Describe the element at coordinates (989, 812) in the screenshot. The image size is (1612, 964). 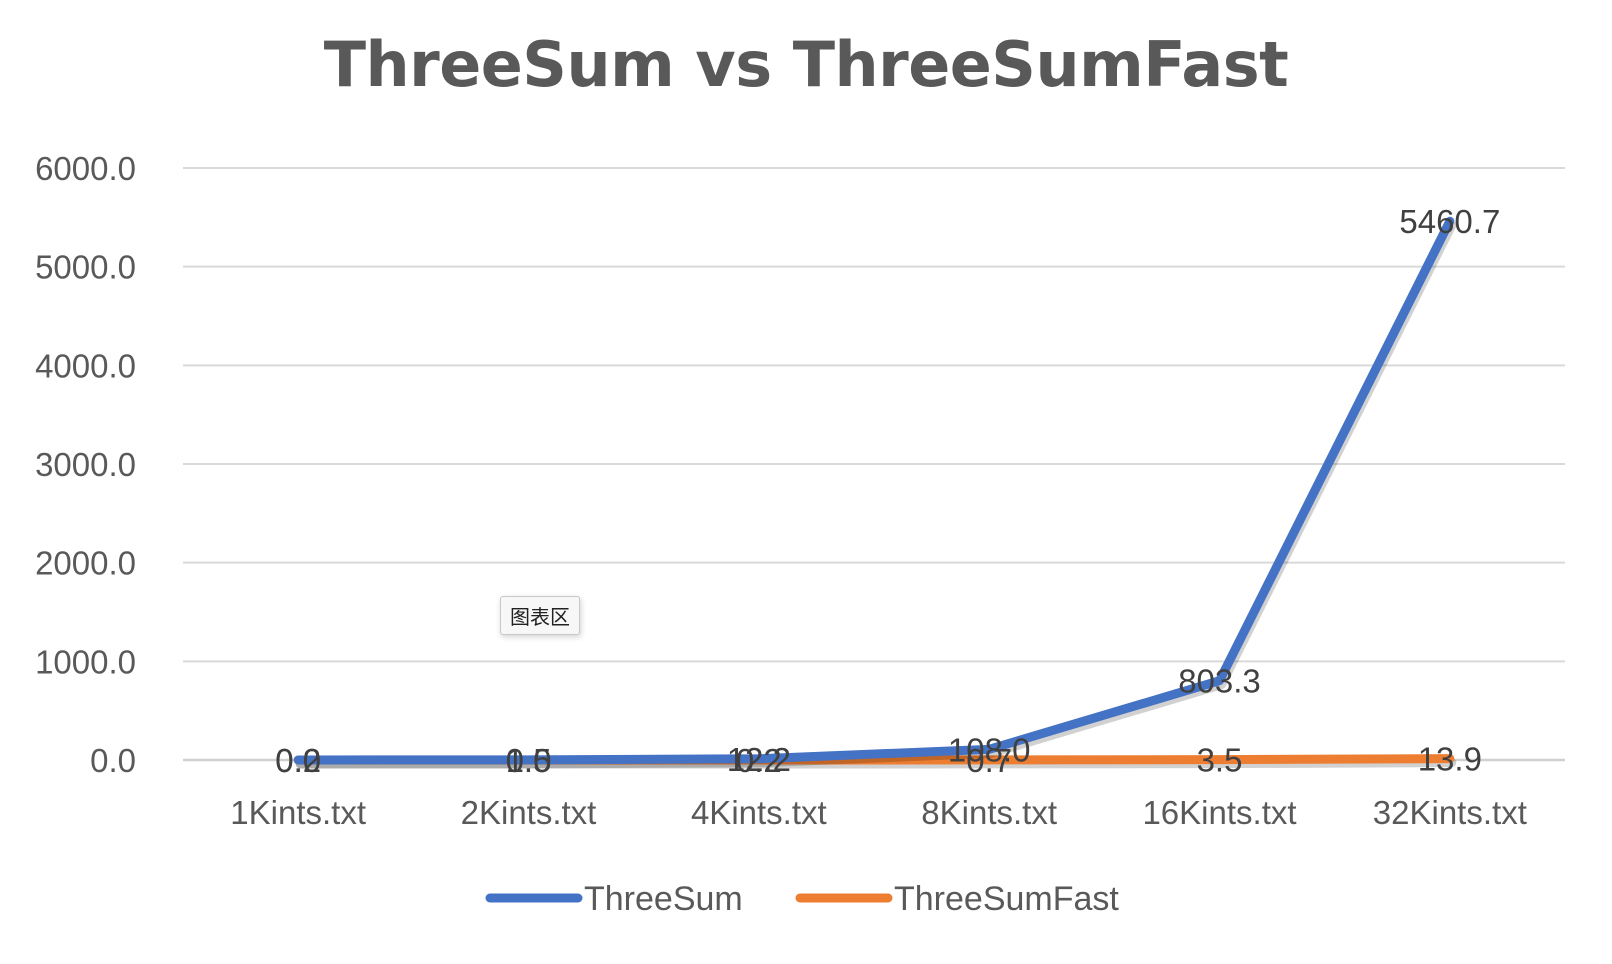
I see `x-tick-label: 8Kints.txt` at that location.